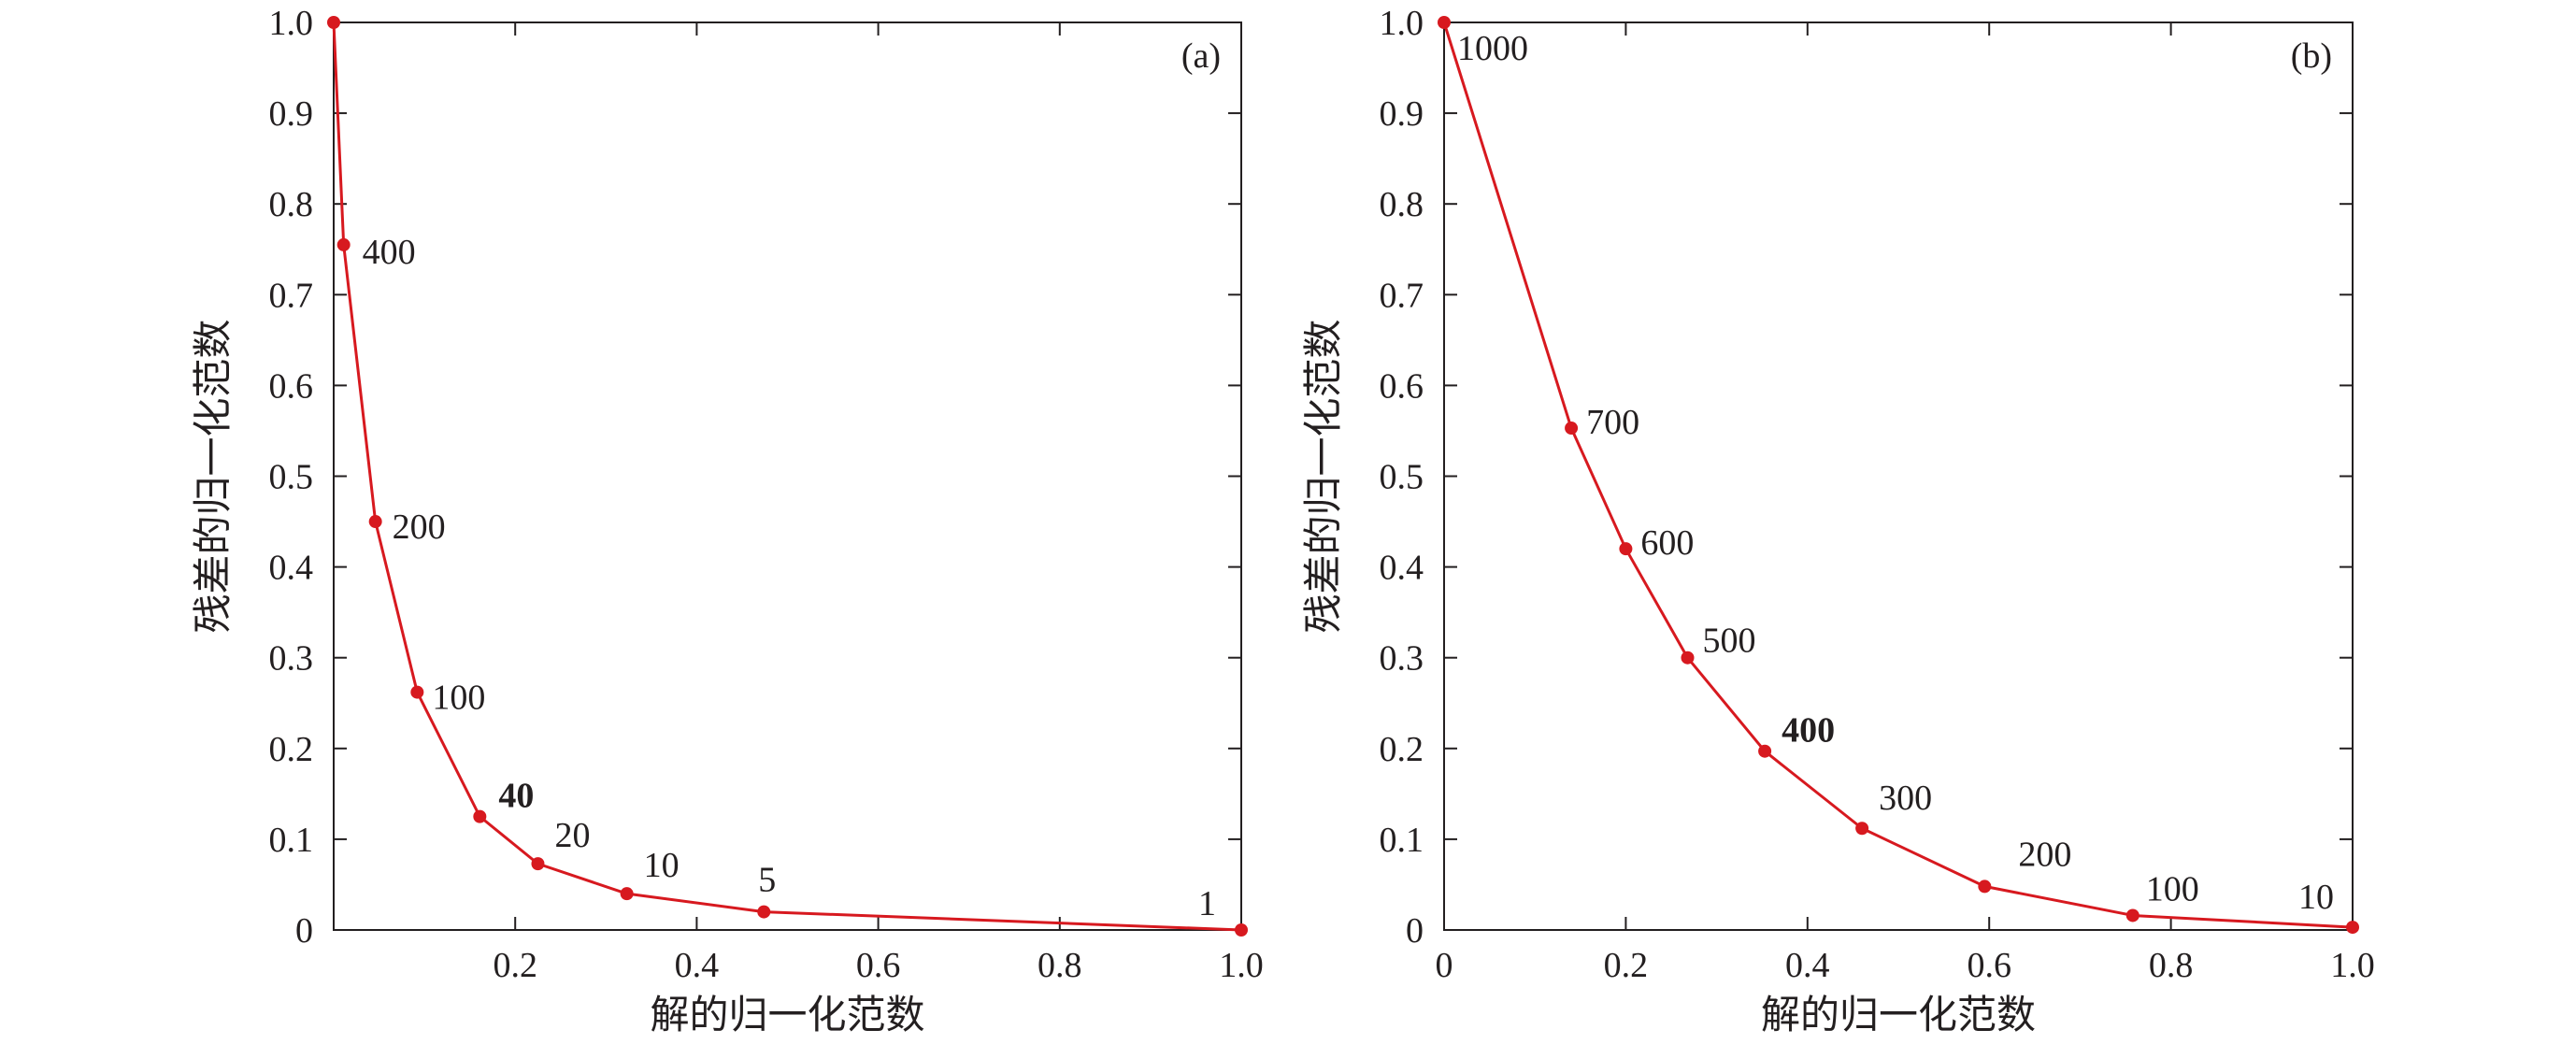 This screenshot has height=1044, width=2576. What do you see at coordinates (1402, 295) in the screenshot?
I see `panel-b-y-tick-label: 0.7` at bounding box center [1402, 295].